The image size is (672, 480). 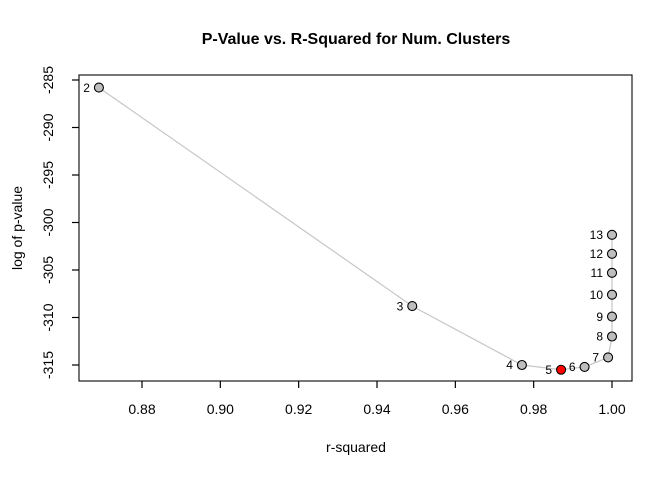 What do you see at coordinates (599, 317) in the screenshot?
I see `data-point-label: 9` at bounding box center [599, 317].